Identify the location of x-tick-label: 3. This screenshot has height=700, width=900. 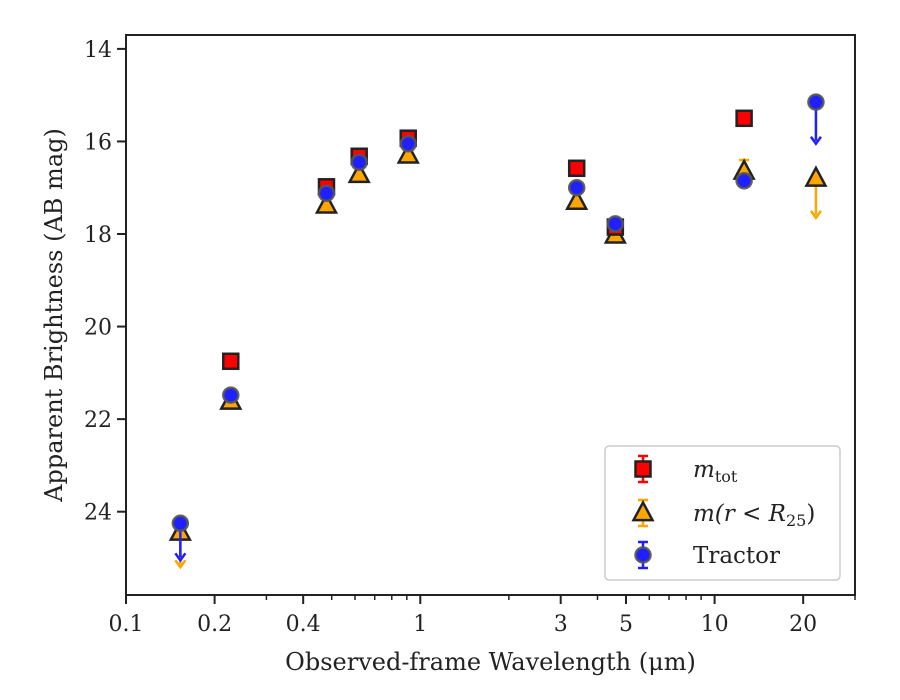
(561, 624).